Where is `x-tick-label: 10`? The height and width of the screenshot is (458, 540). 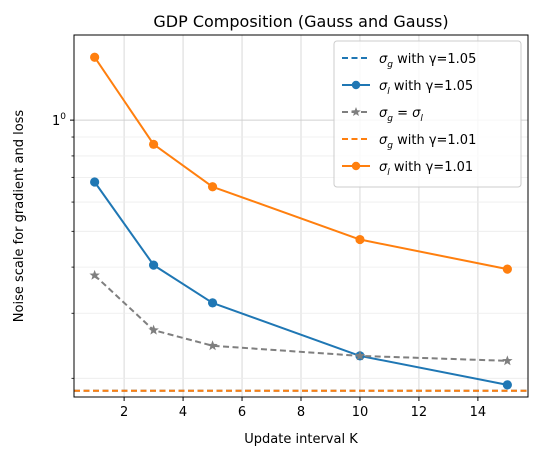
x-tick-label: 10 is located at coordinates (360, 412).